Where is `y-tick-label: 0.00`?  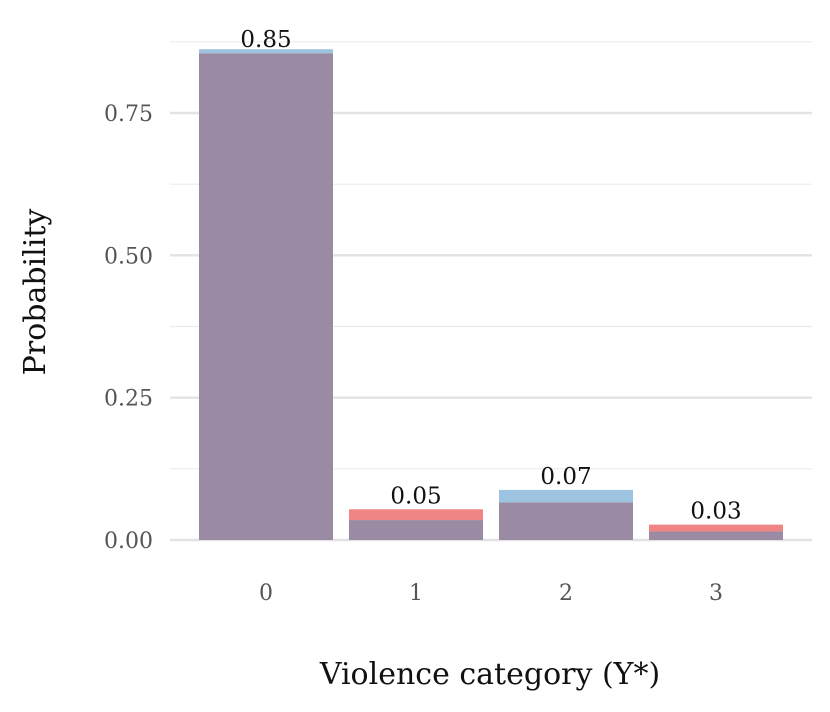 y-tick-label: 0.00 is located at coordinates (128, 541).